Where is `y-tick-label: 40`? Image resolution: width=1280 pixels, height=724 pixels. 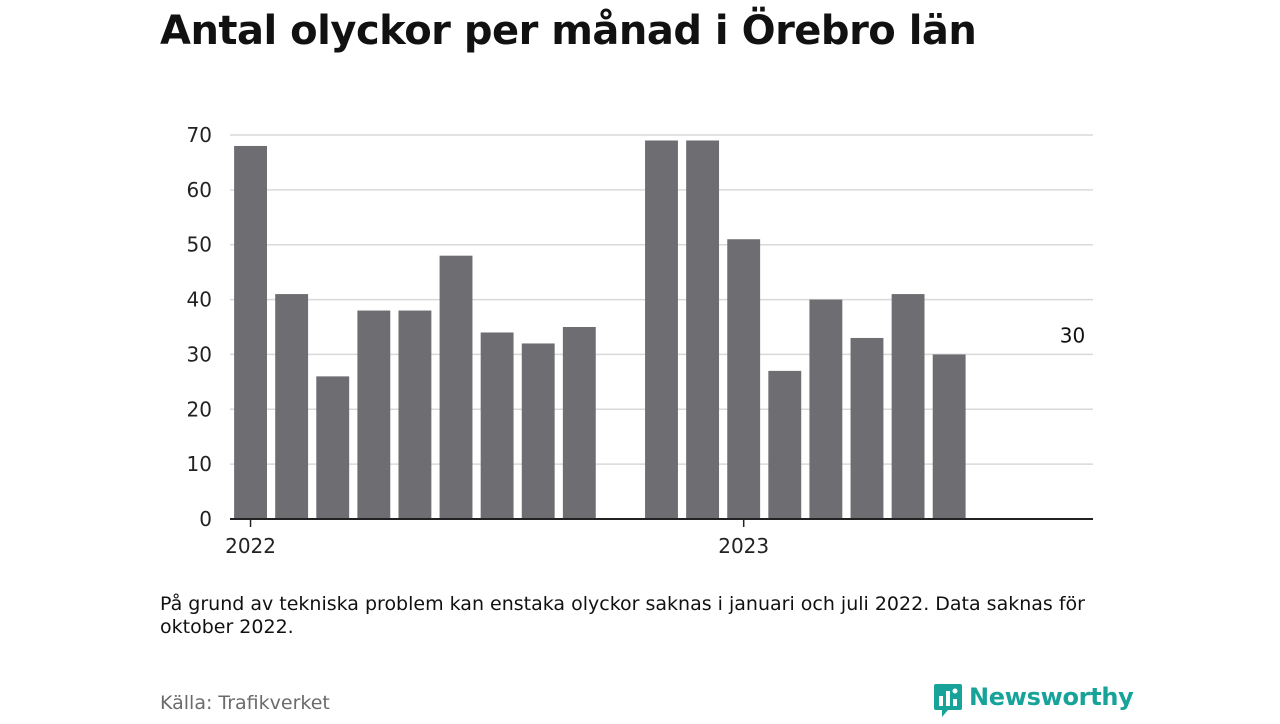
y-tick-label: 40 is located at coordinates (199, 300).